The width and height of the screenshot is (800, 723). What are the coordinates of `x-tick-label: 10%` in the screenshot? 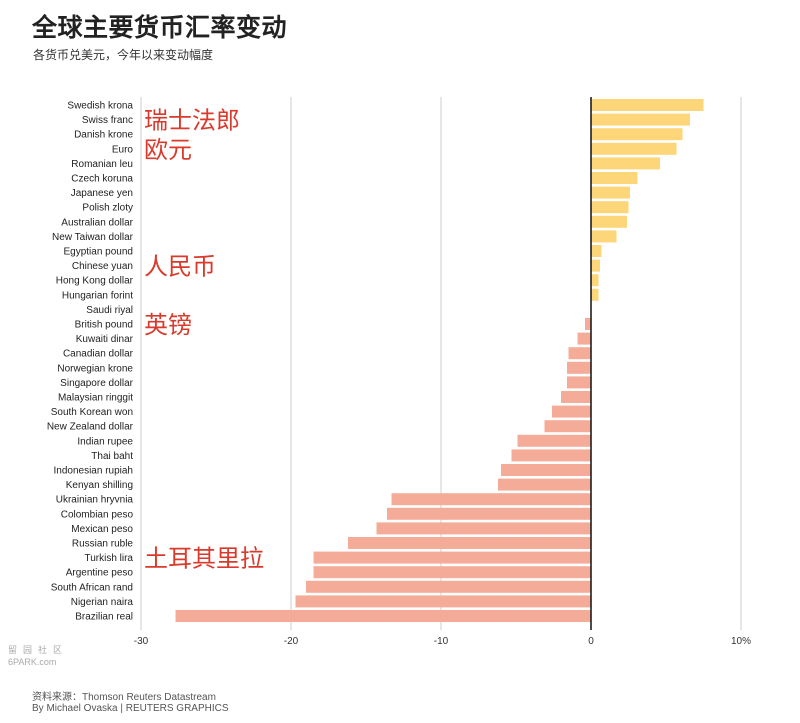 It's located at (741, 641).